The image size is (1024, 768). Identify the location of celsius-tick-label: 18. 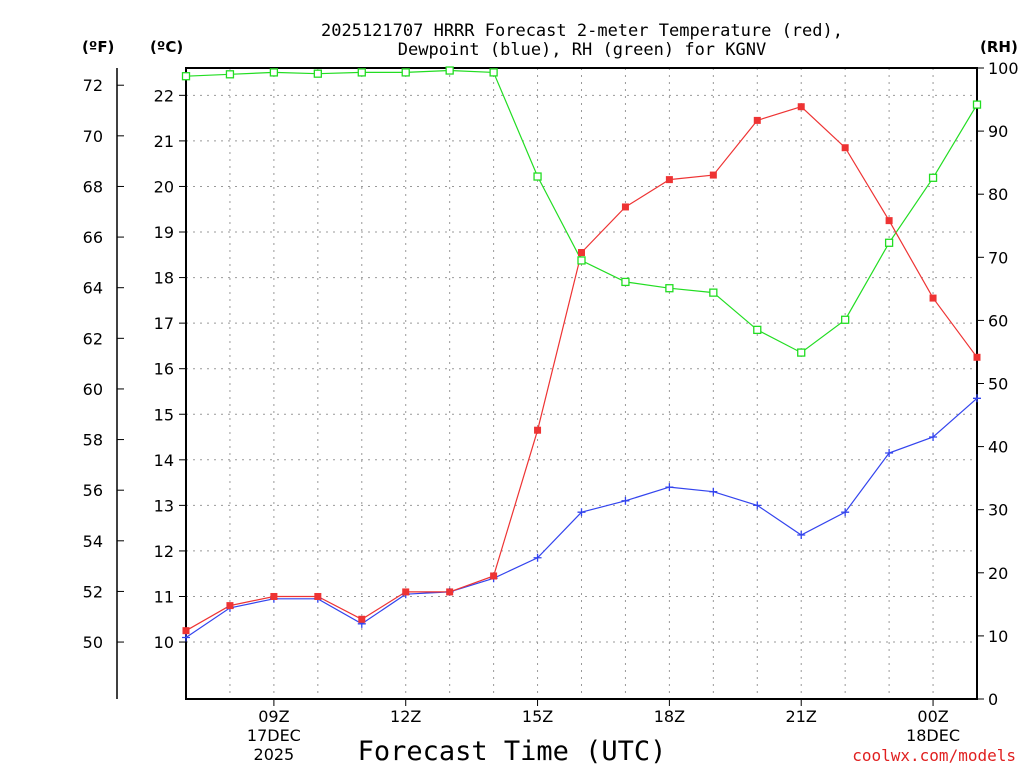
(164, 278).